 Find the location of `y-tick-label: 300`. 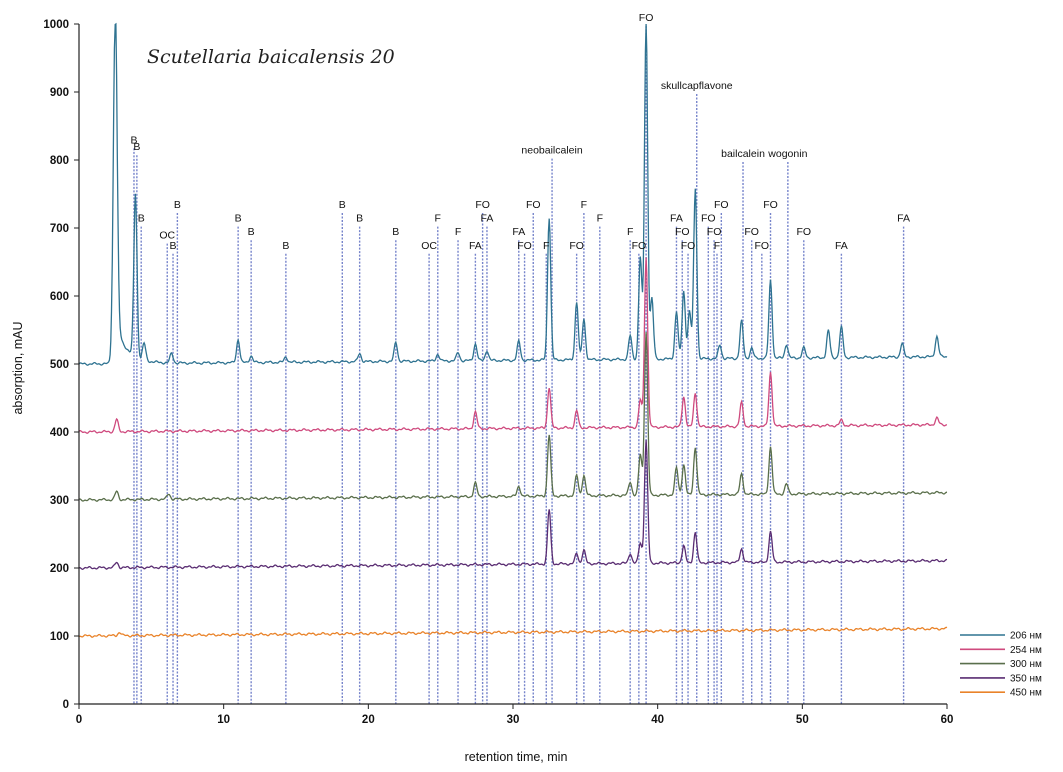

y-tick-label: 300 is located at coordinates (59, 501).